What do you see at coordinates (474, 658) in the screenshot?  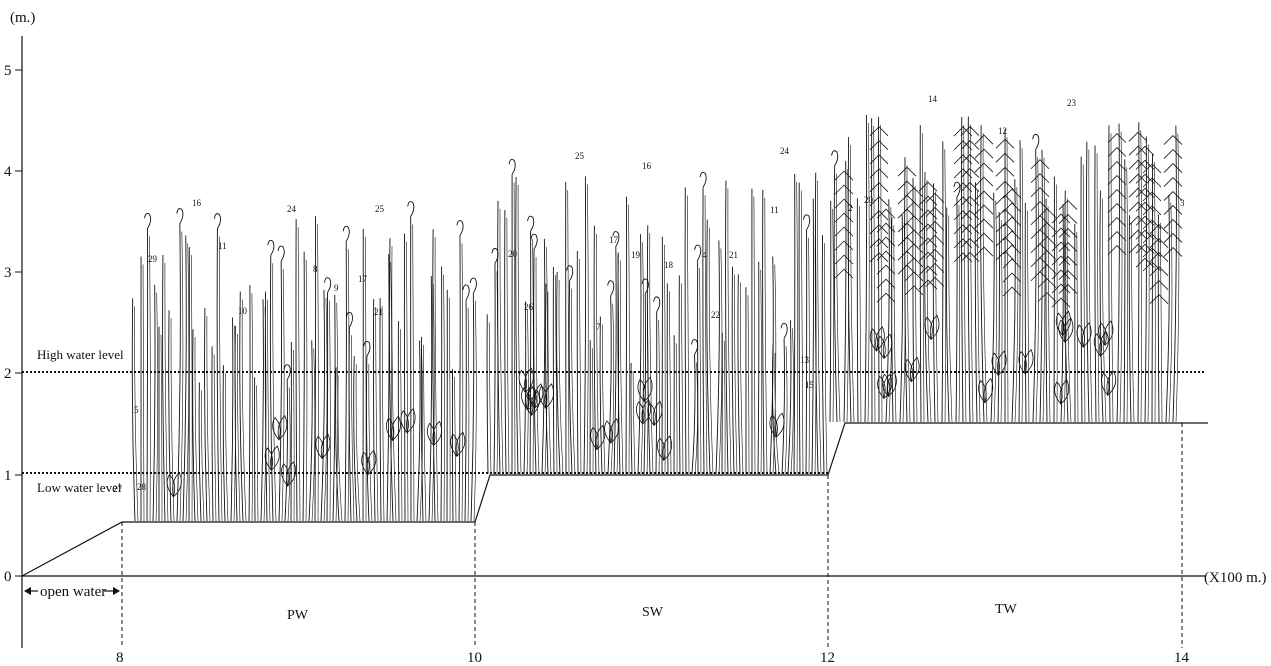 I see `x-tick-label: 10` at bounding box center [474, 658].